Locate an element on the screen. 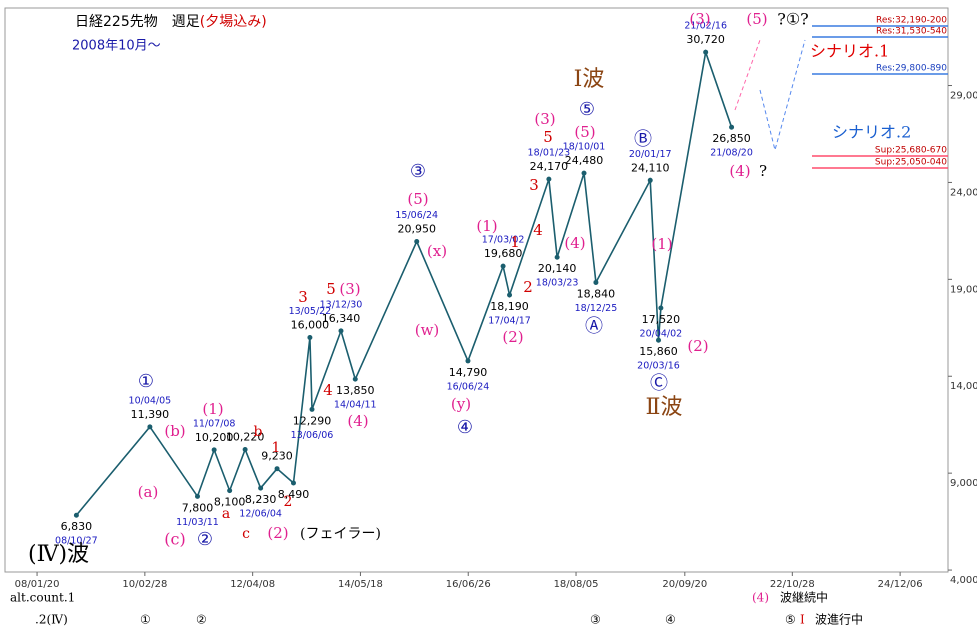  date-label: 13/12/30 is located at coordinates (341, 304).